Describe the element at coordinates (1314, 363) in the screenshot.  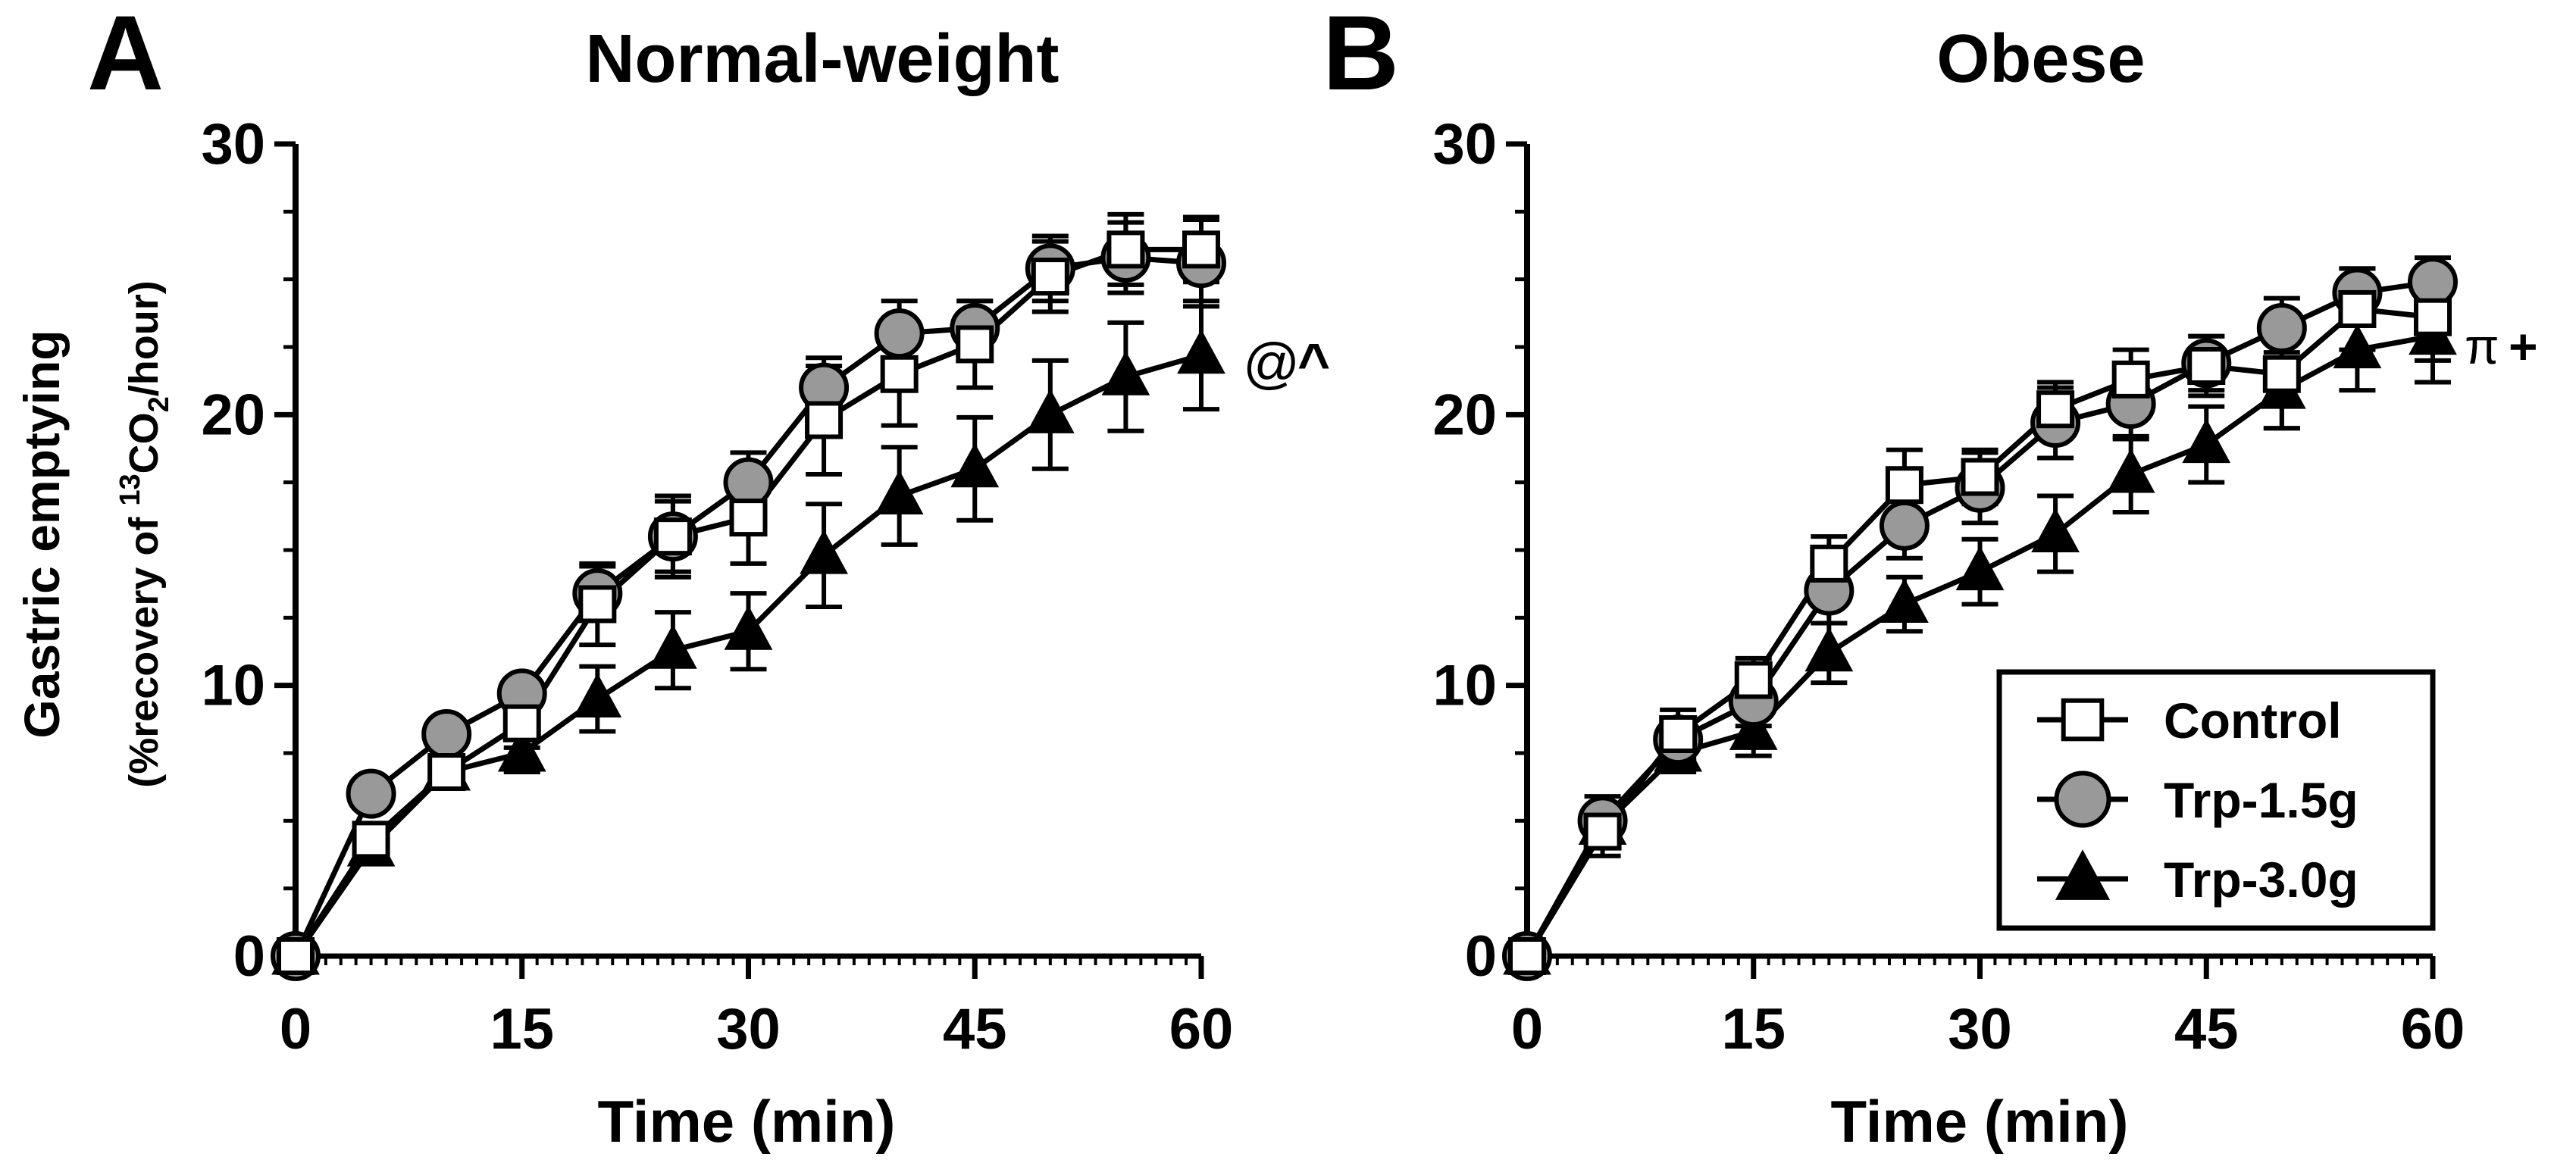
I see `panel-a-annotation-caret: ^` at that location.